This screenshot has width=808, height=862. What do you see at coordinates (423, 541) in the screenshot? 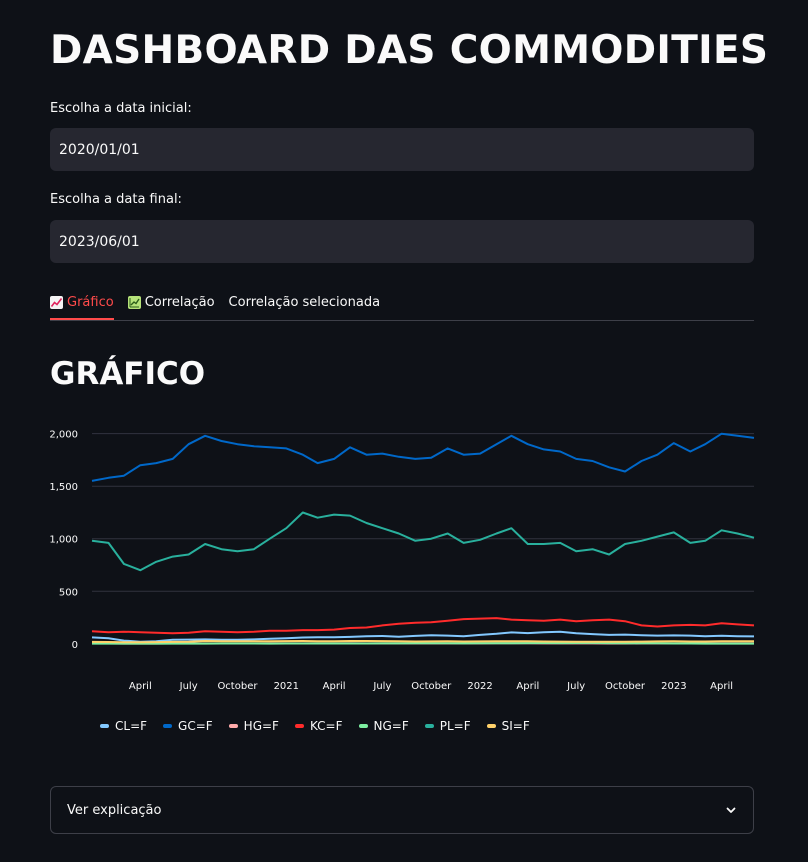
I see `series-line-pl-f` at bounding box center [423, 541].